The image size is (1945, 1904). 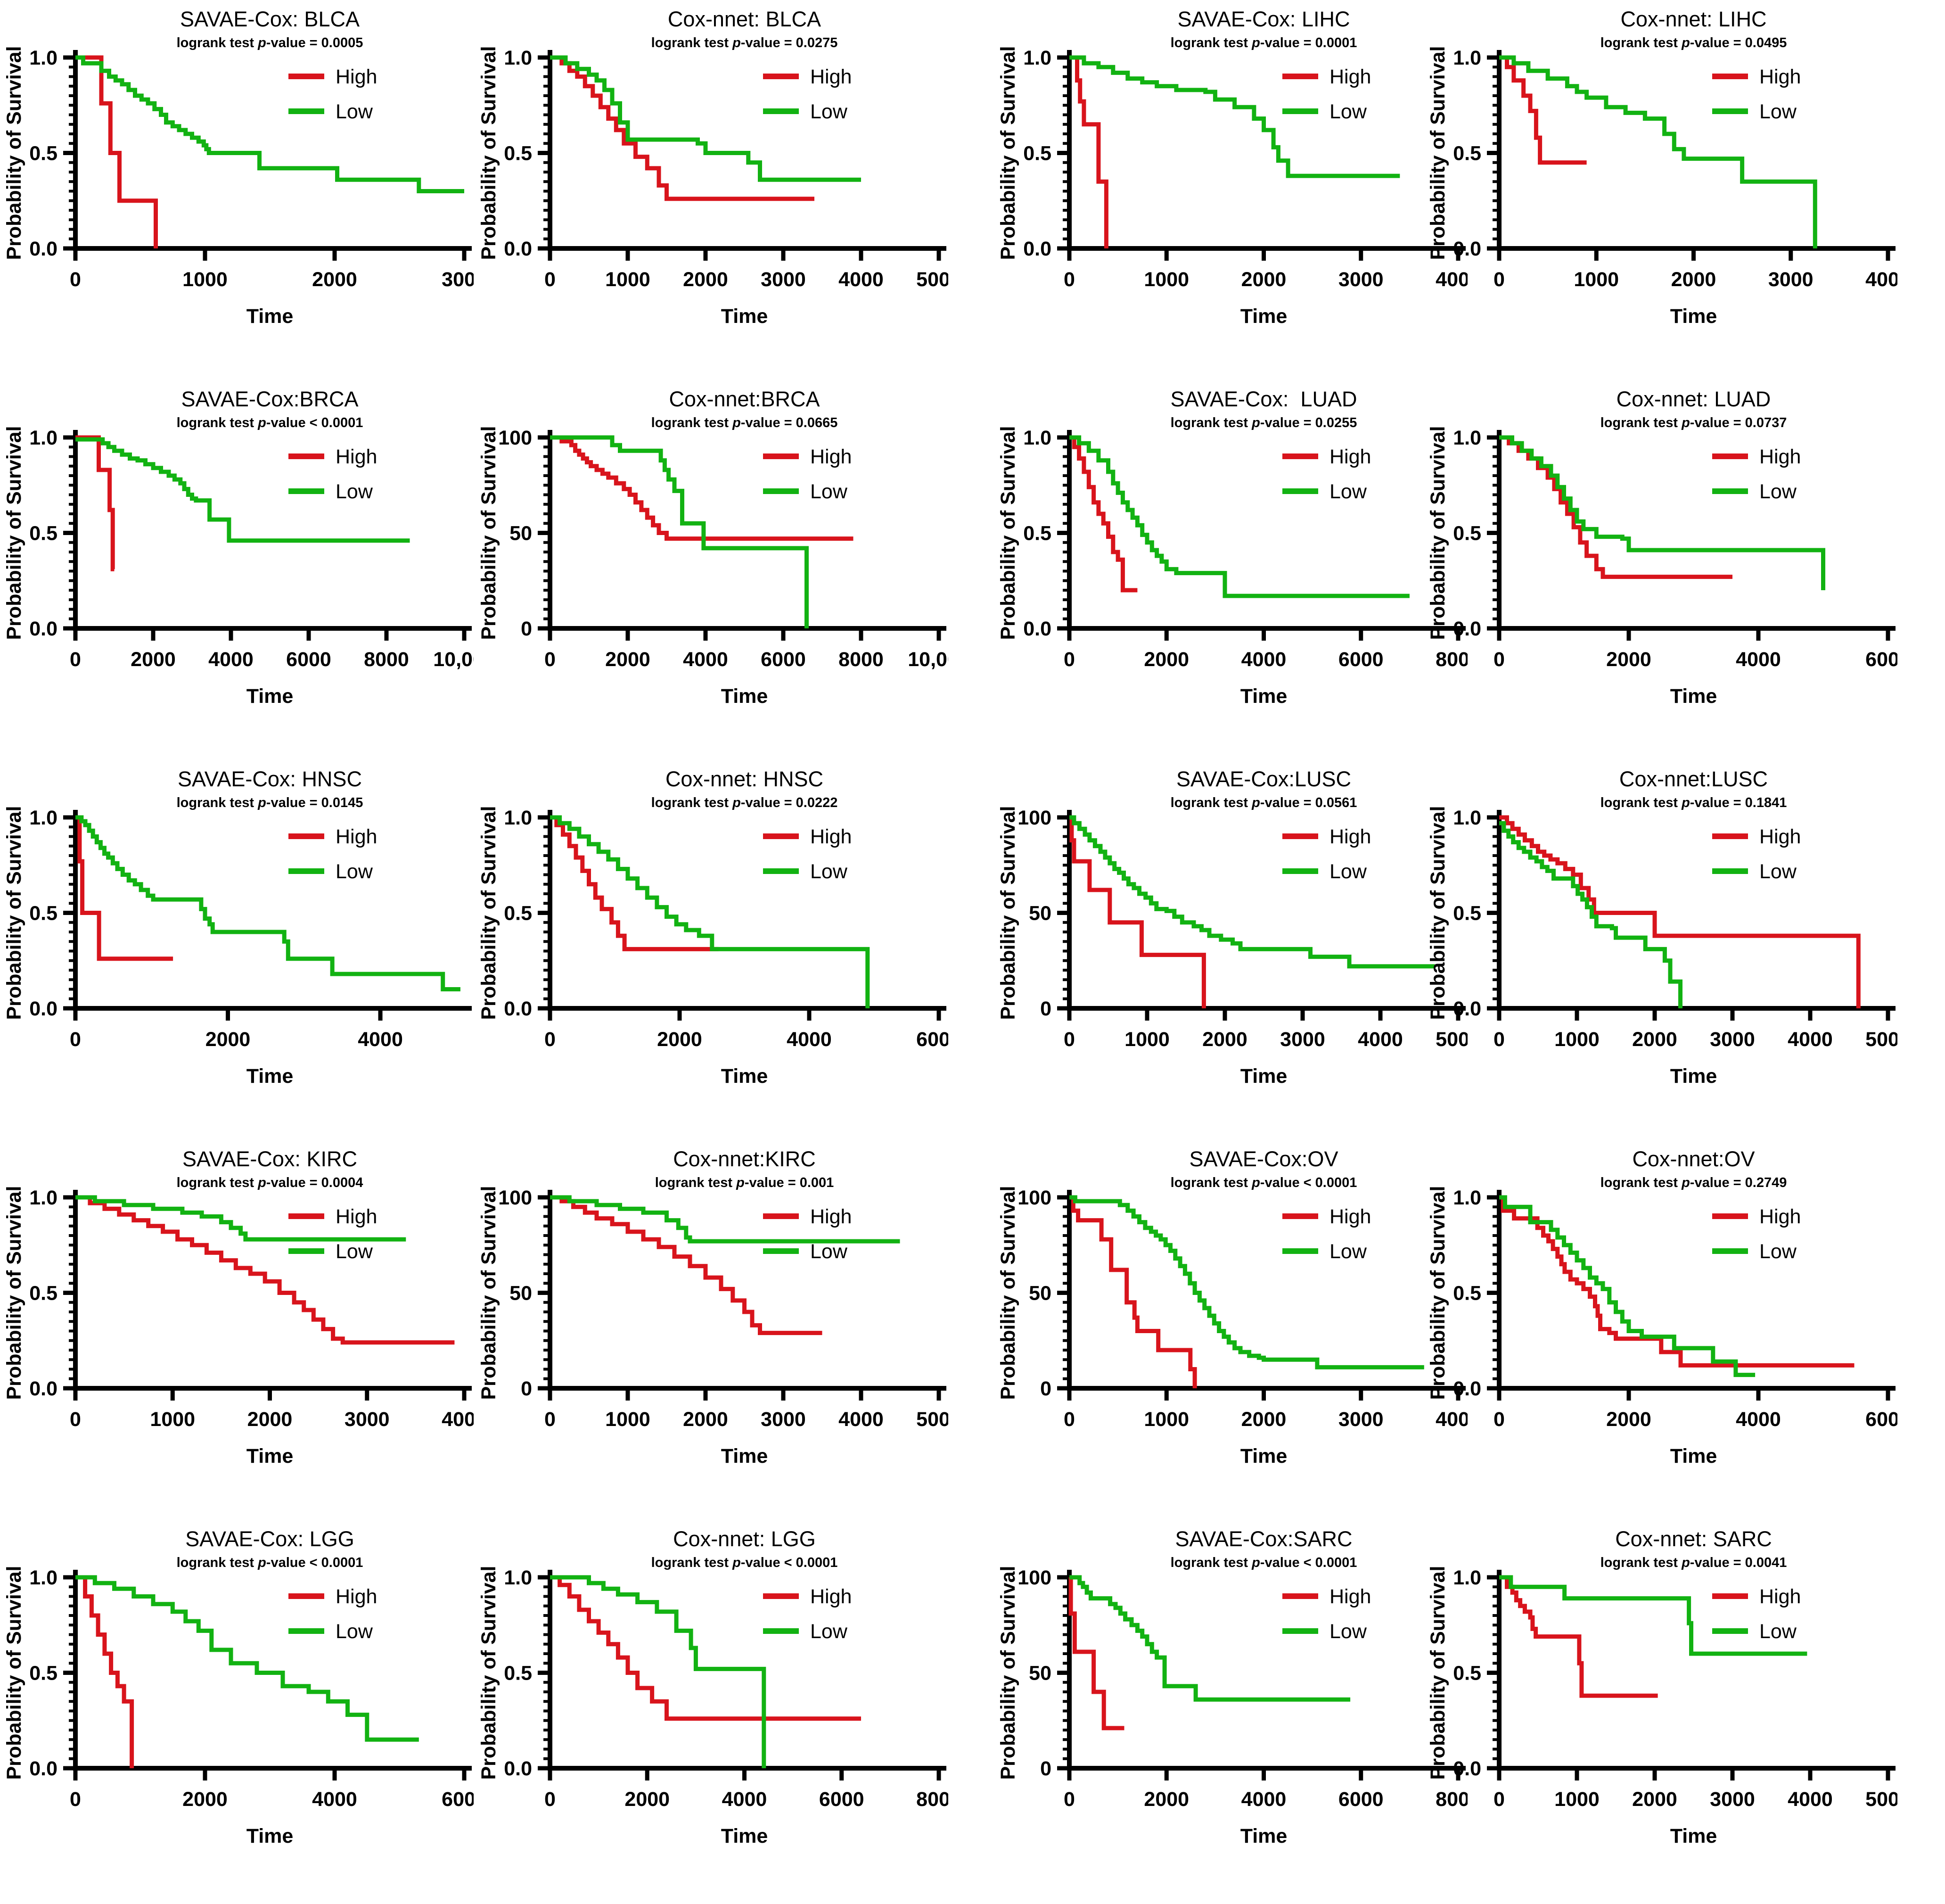 What do you see at coordinates (1264, 1159) in the screenshot?
I see `panel-title: SAVAE-Cox:OV` at bounding box center [1264, 1159].